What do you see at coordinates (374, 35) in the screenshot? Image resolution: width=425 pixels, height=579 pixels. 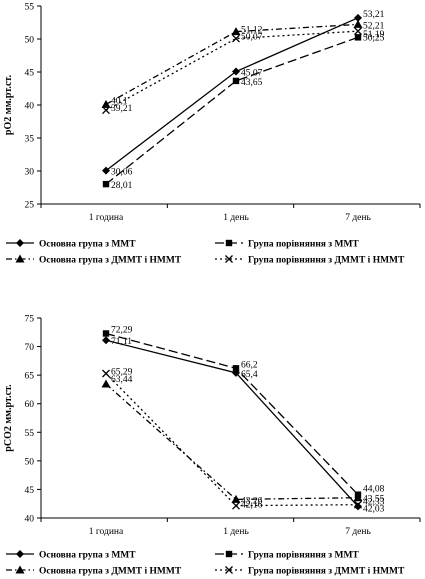 I see `data-label: 51,19` at bounding box center [374, 35].